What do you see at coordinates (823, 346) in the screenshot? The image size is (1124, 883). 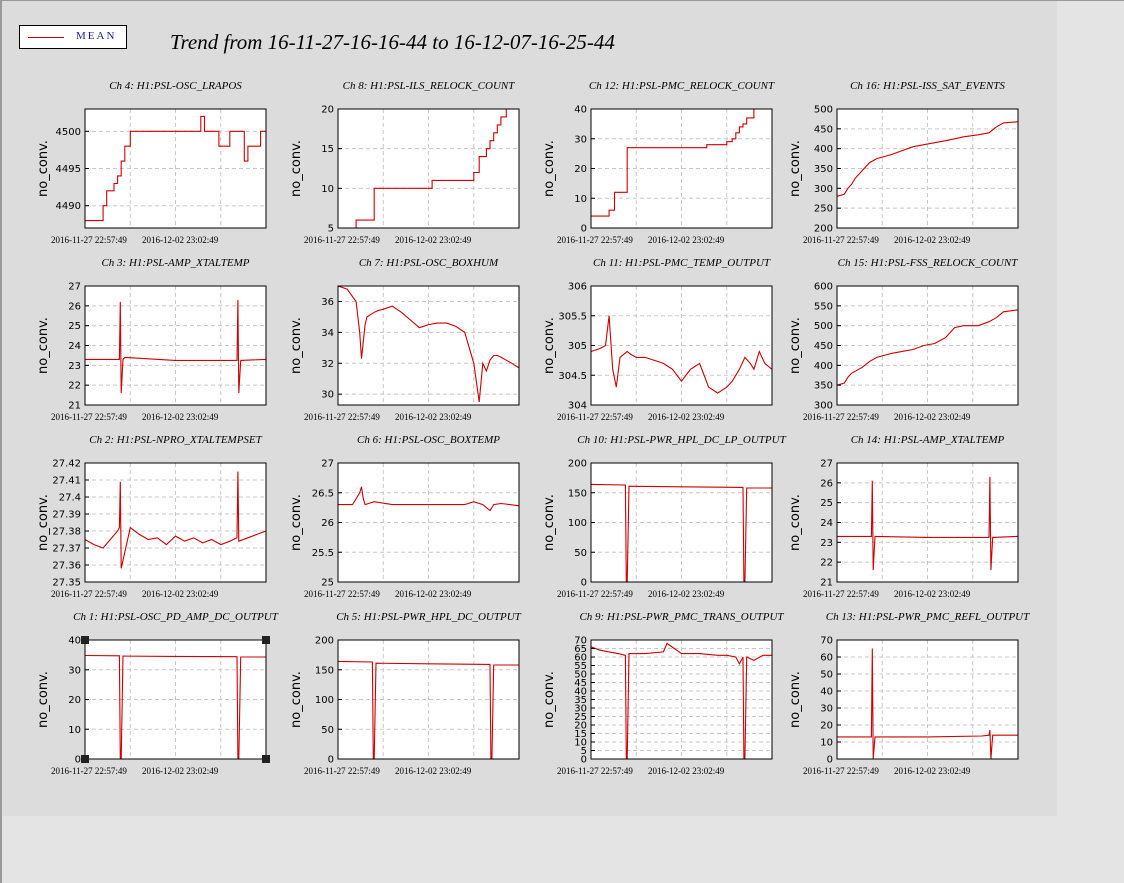 I see `y-tick-label: 450` at bounding box center [823, 346].